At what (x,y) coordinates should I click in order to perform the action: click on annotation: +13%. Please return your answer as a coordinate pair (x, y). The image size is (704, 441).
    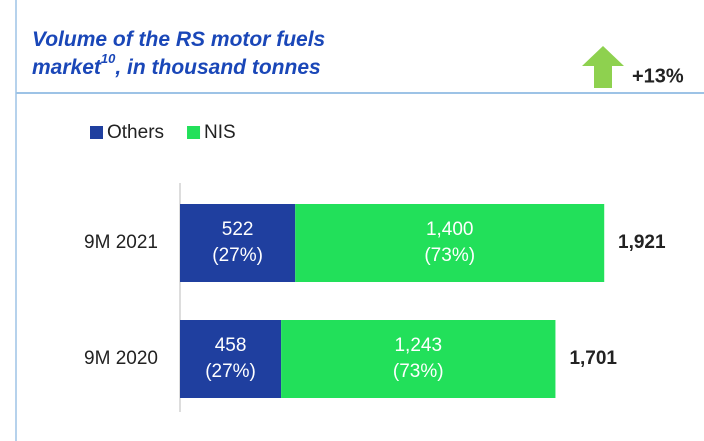
    Looking at the image, I should click on (658, 76).